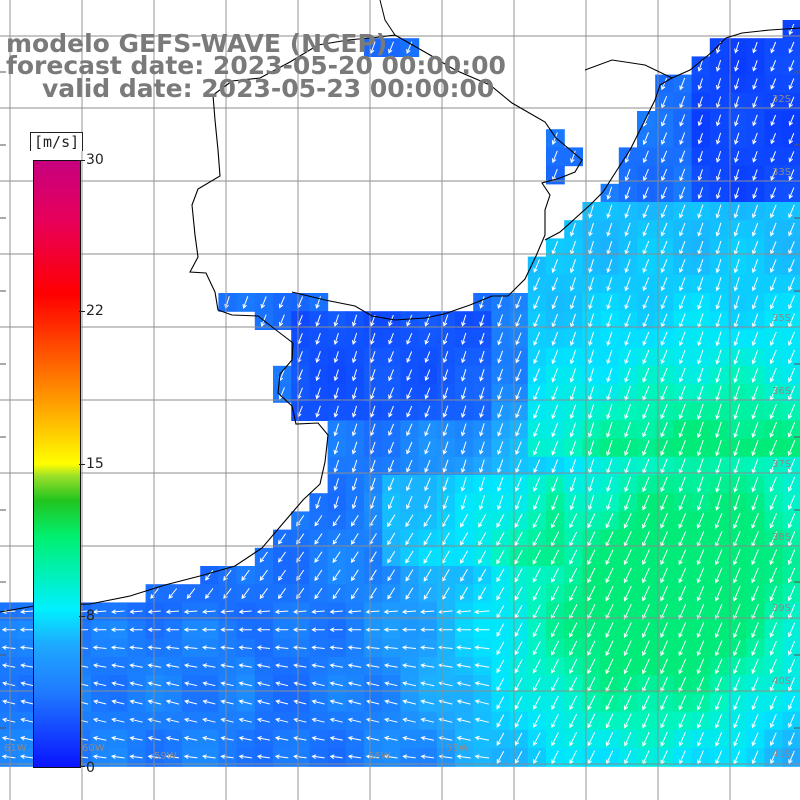  Describe the element at coordinates (782, 608) in the screenshot. I see `latitude-label: 39S` at that location.